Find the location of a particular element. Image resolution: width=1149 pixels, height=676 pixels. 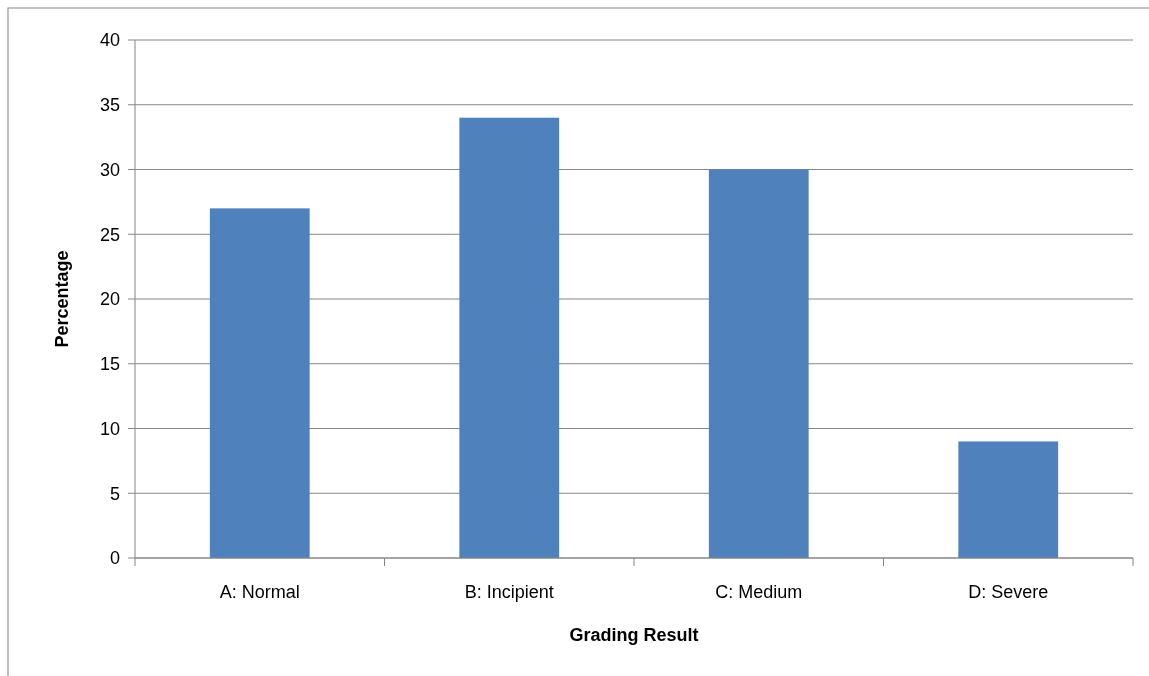

x-tick-label: A: Normal is located at coordinates (259, 592).